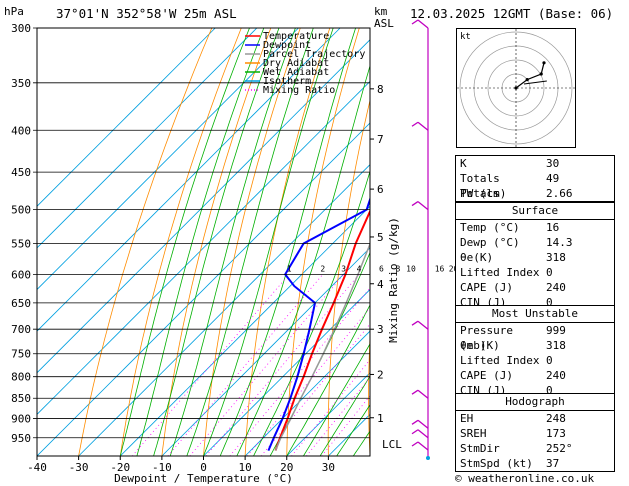  What do you see at coordinates (380, 189) in the screenshot?
I see `height-tick-label: 6` at bounding box center [380, 189].